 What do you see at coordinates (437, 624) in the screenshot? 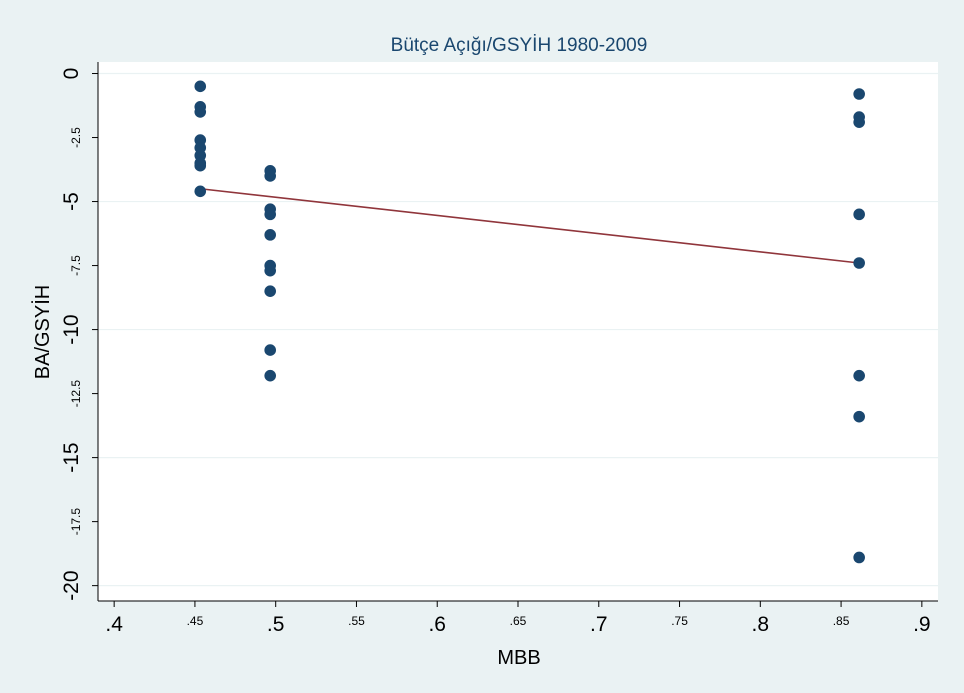
I see `x-tick-label-4: .6` at bounding box center [437, 624].